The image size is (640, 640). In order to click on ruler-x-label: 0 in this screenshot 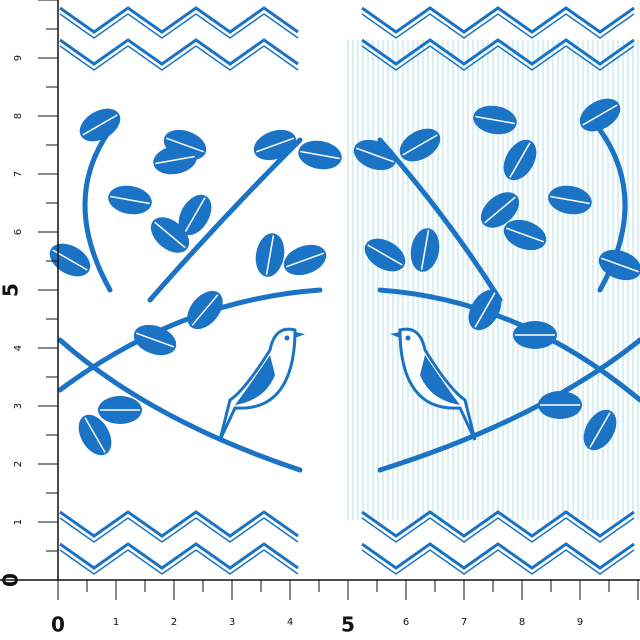, I will do `click(58, 625)`.